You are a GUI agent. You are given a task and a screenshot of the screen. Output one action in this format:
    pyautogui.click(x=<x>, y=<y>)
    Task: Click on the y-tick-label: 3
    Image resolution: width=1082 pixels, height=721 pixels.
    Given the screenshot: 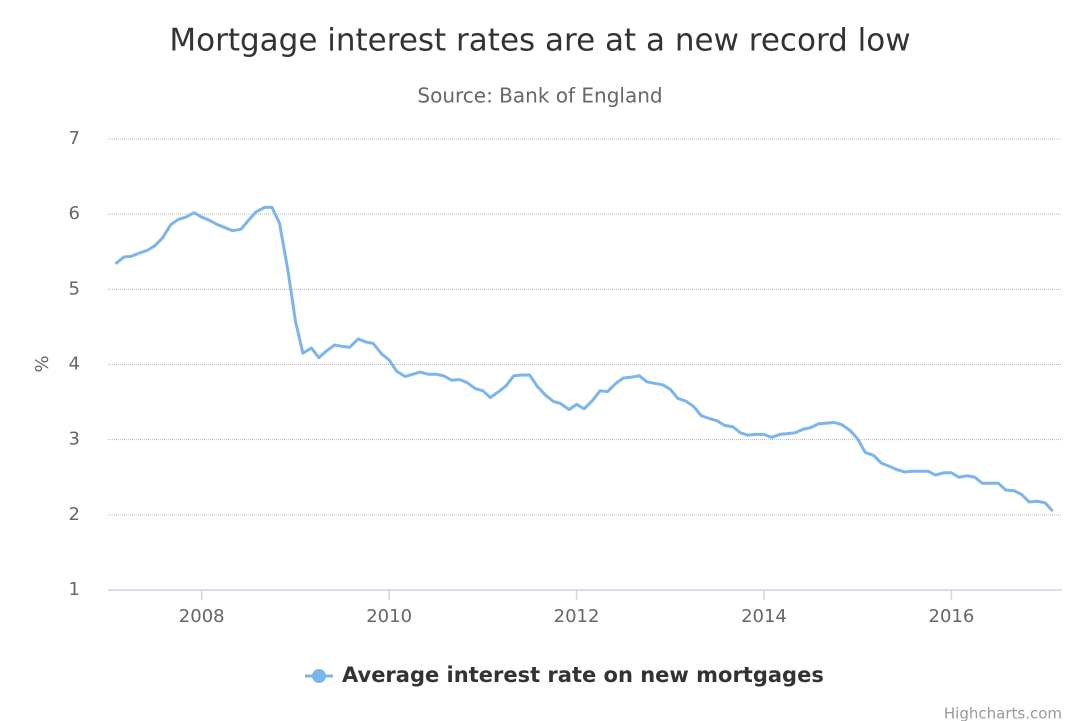 What is the action you would take?
    pyautogui.click(x=74, y=439)
    